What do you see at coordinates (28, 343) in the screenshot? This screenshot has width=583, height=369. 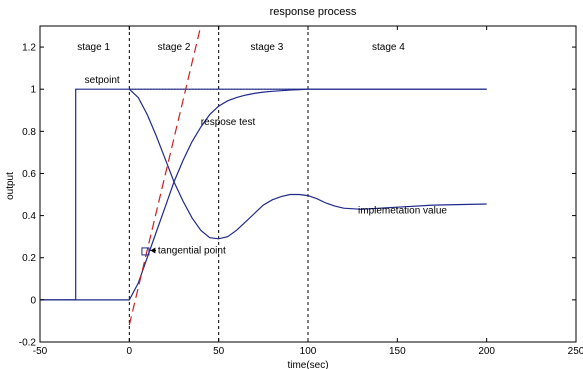 I see `y-tick-label: -0.2` at bounding box center [28, 343].